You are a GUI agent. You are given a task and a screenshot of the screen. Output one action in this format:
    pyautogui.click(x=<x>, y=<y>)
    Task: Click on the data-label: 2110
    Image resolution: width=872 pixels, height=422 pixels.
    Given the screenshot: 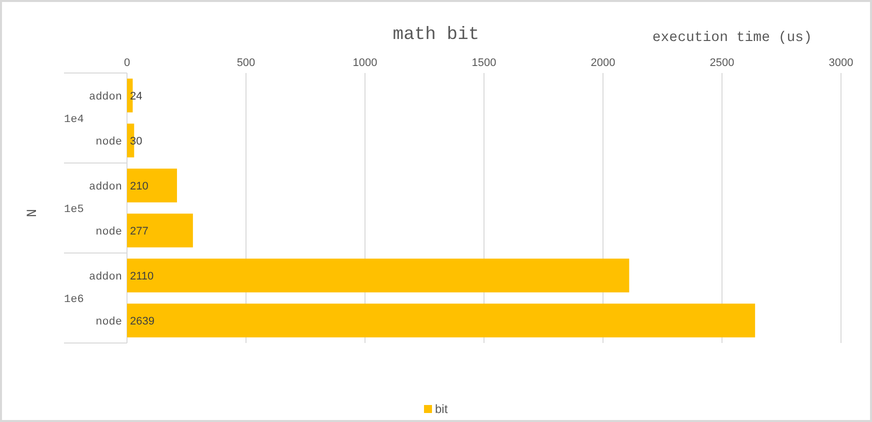 What is the action you would take?
    pyautogui.click(x=142, y=276)
    